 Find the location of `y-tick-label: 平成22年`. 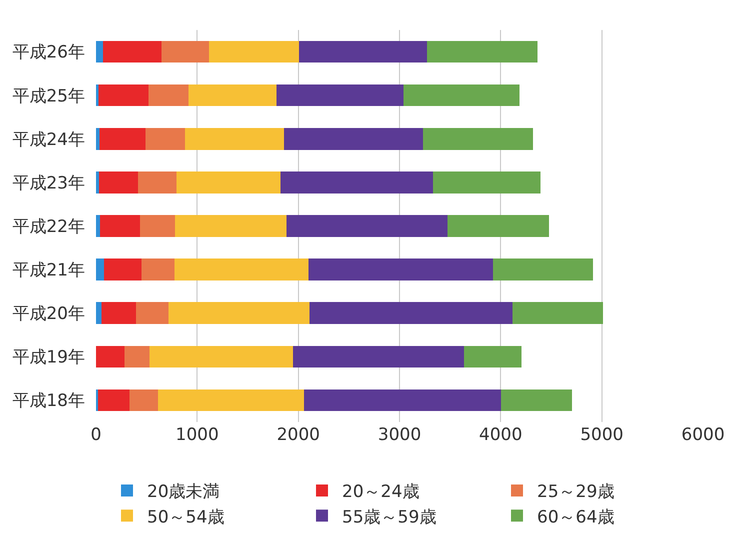

y-tick-label: 平成22年 is located at coordinates (48, 226).